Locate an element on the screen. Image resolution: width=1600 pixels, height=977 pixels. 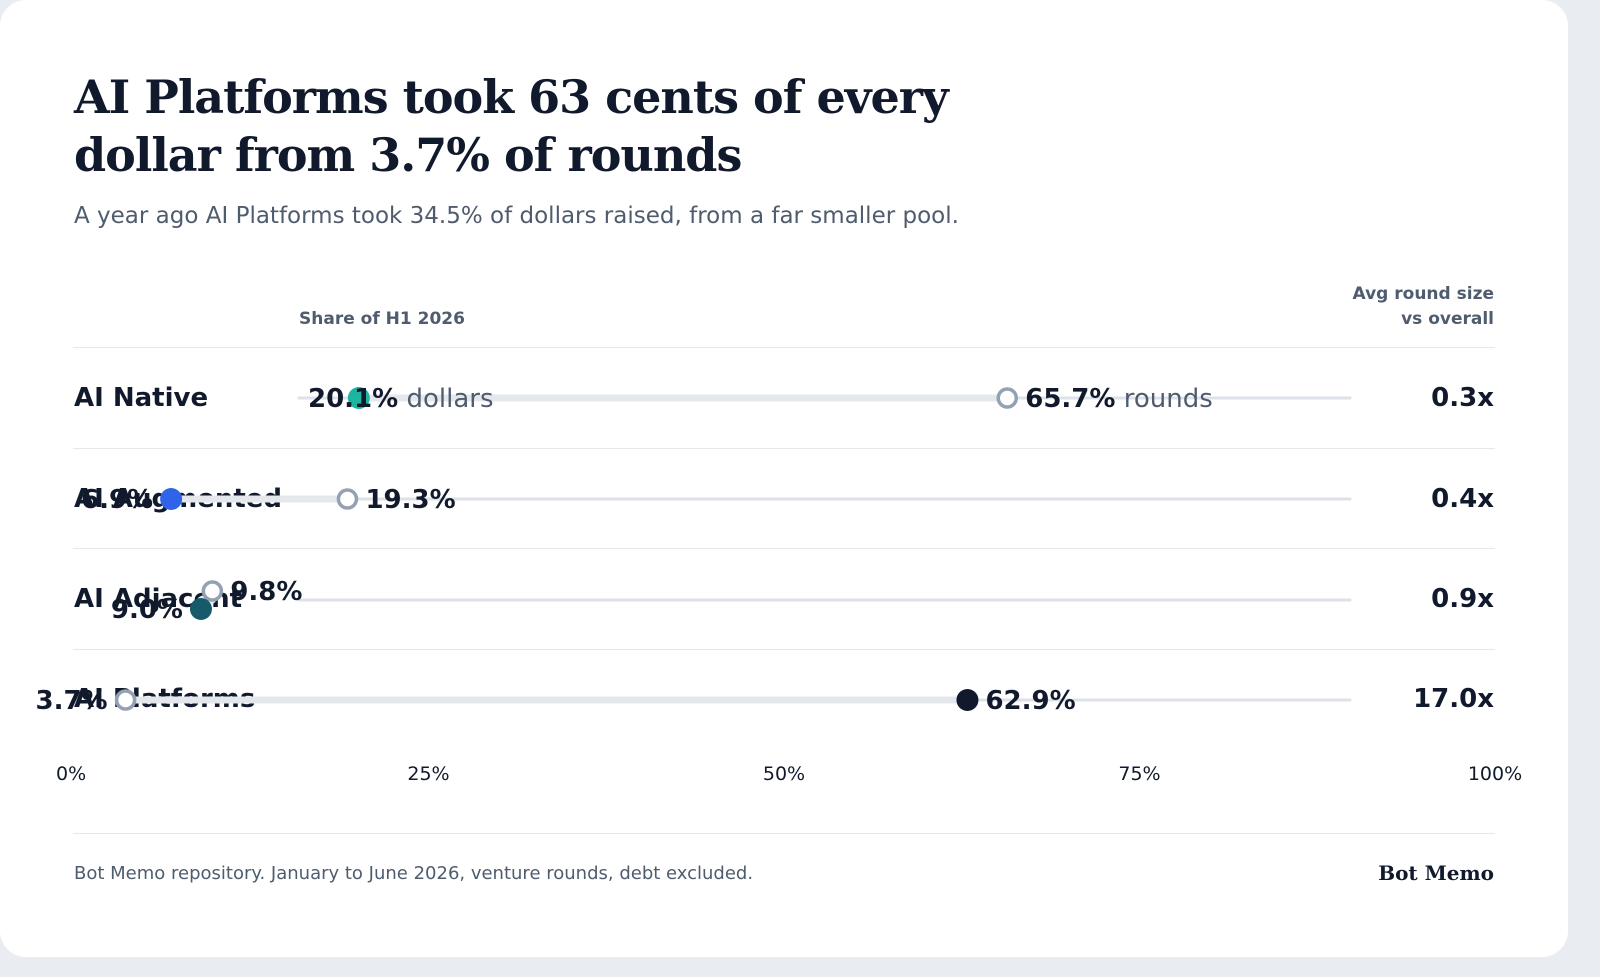
dollars-point-ai-adjacent is located at coordinates (200, 609).